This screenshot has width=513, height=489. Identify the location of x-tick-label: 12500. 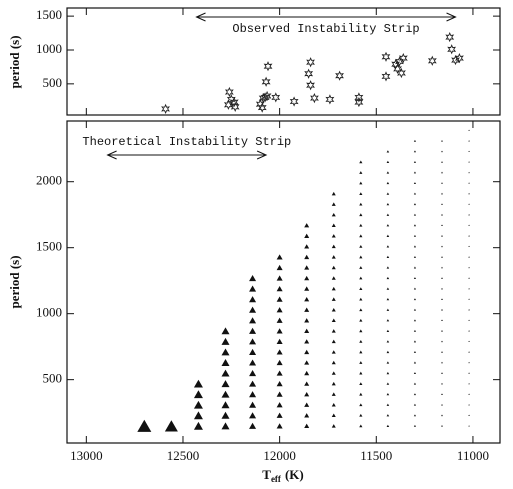
(183, 455).